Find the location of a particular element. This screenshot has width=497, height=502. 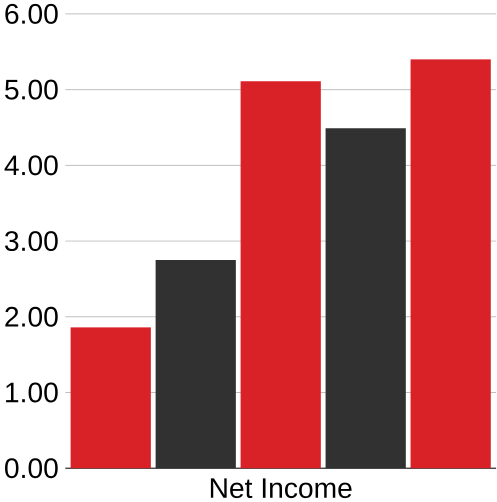

y-tick-label: 6.00 is located at coordinates (31, 14).